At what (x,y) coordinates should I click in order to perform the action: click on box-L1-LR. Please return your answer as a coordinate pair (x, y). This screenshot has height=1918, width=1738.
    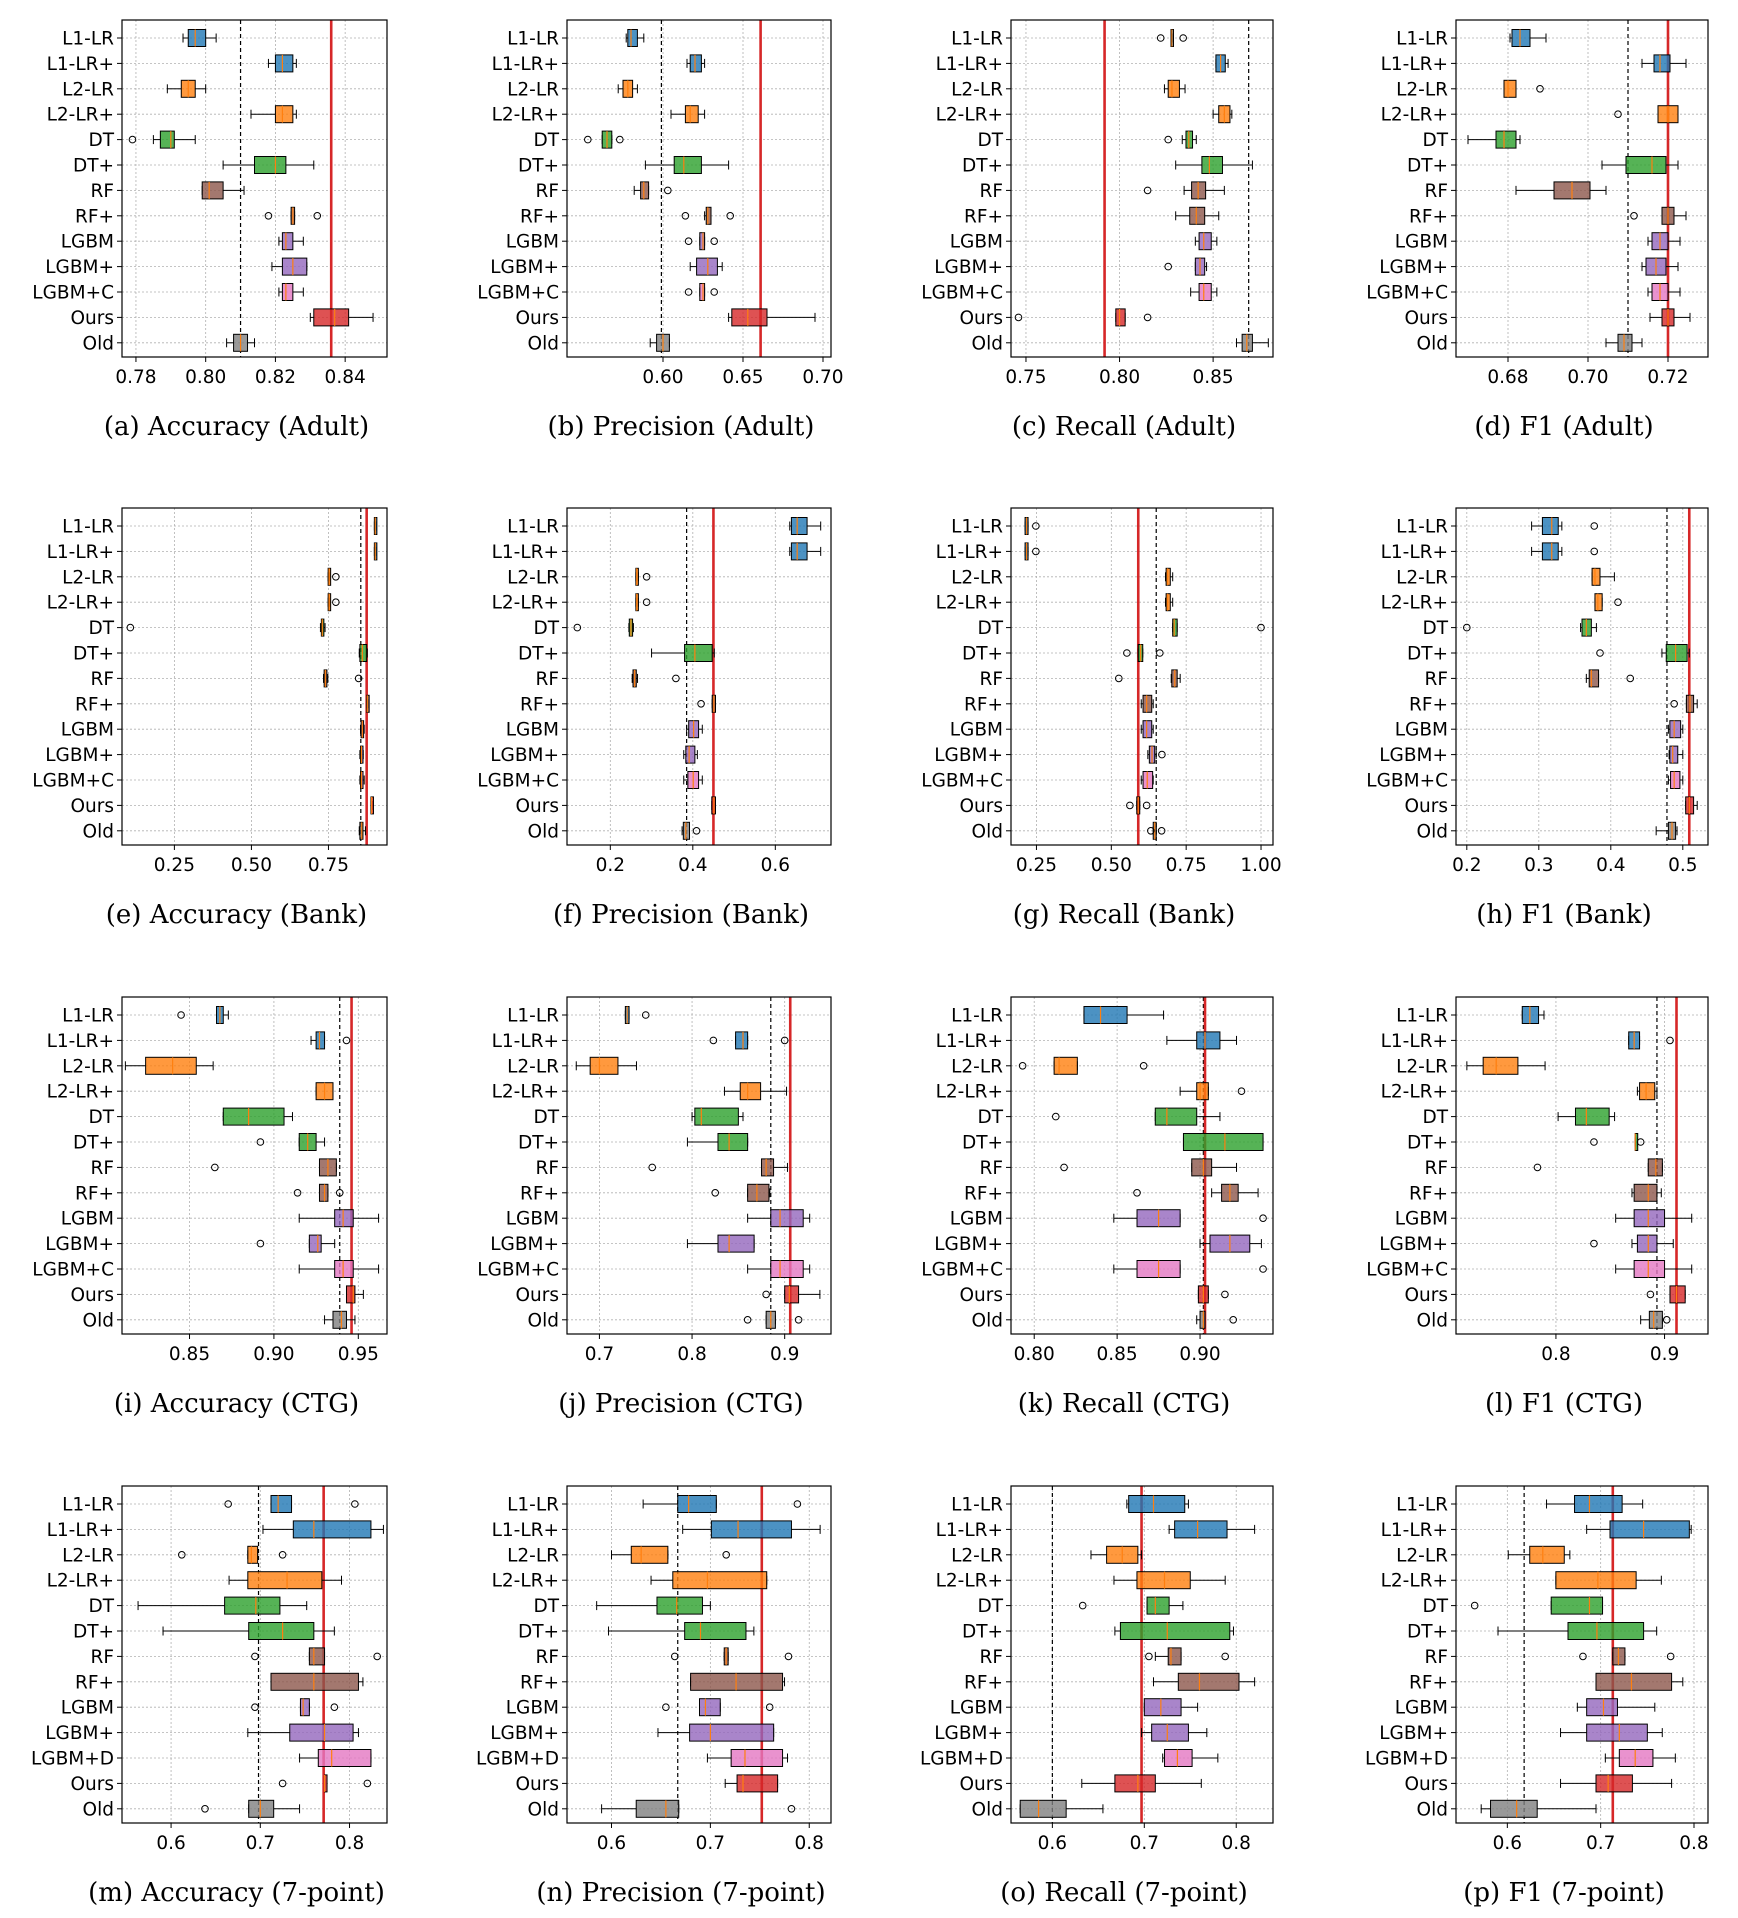
    Looking at the image, I should click on (1565, 526).